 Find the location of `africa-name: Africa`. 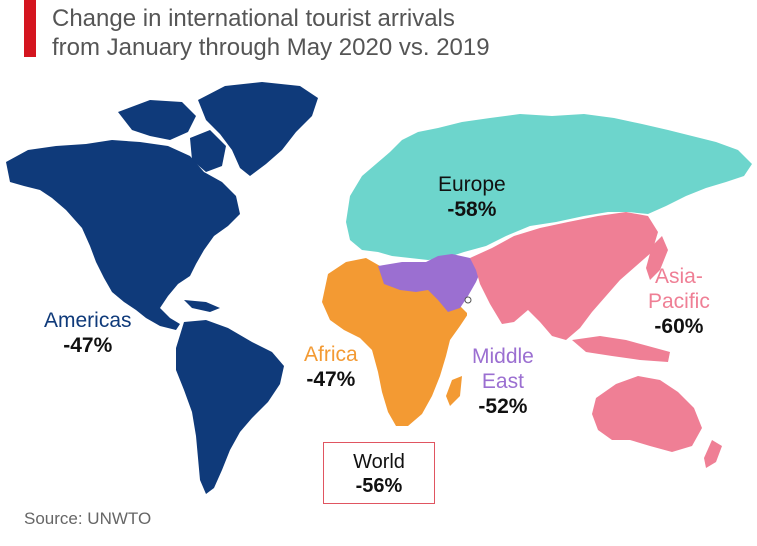

africa-name: Africa is located at coordinates (331, 354).